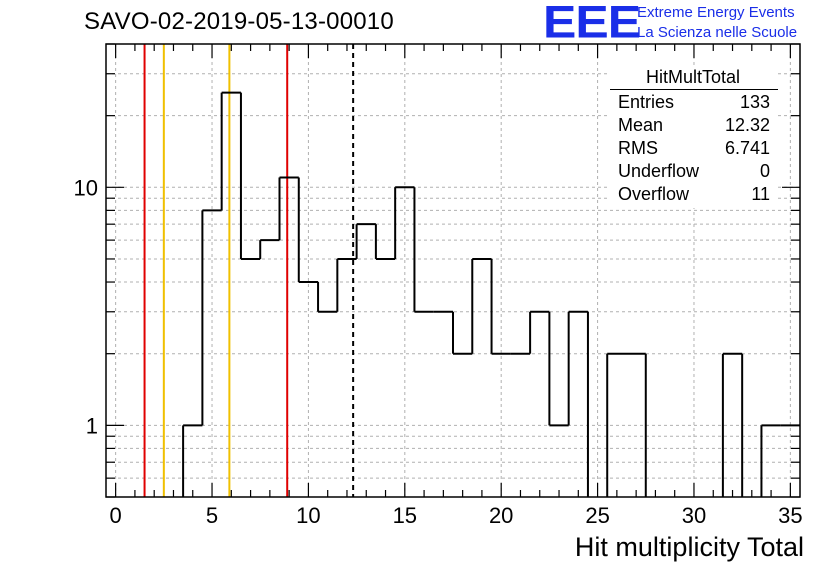  Describe the element at coordinates (597, 515) in the screenshot. I see `x-tick-label: 25` at that location.